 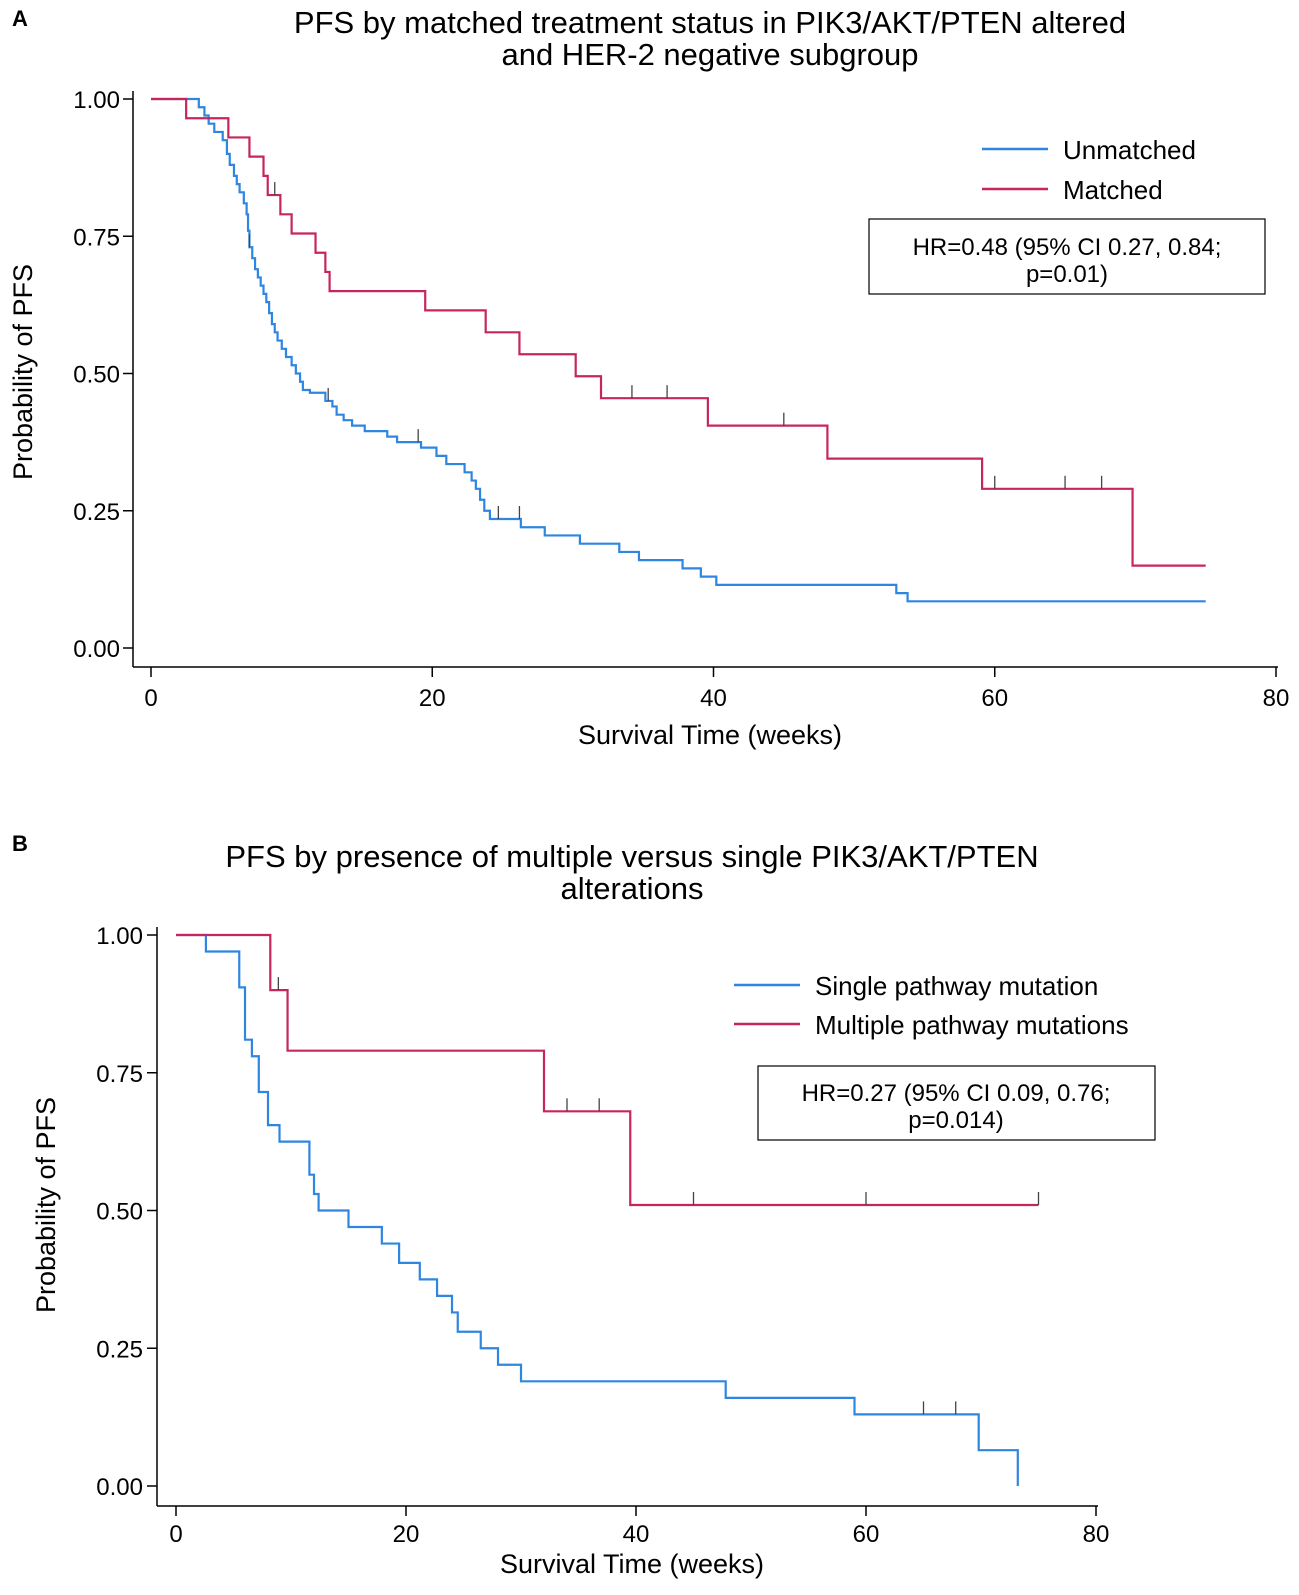 What do you see at coordinates (607, 1070) in the screenshot?
I see `km-curve-multiple-pathway-mutations` at bounding box center [607, 1070].